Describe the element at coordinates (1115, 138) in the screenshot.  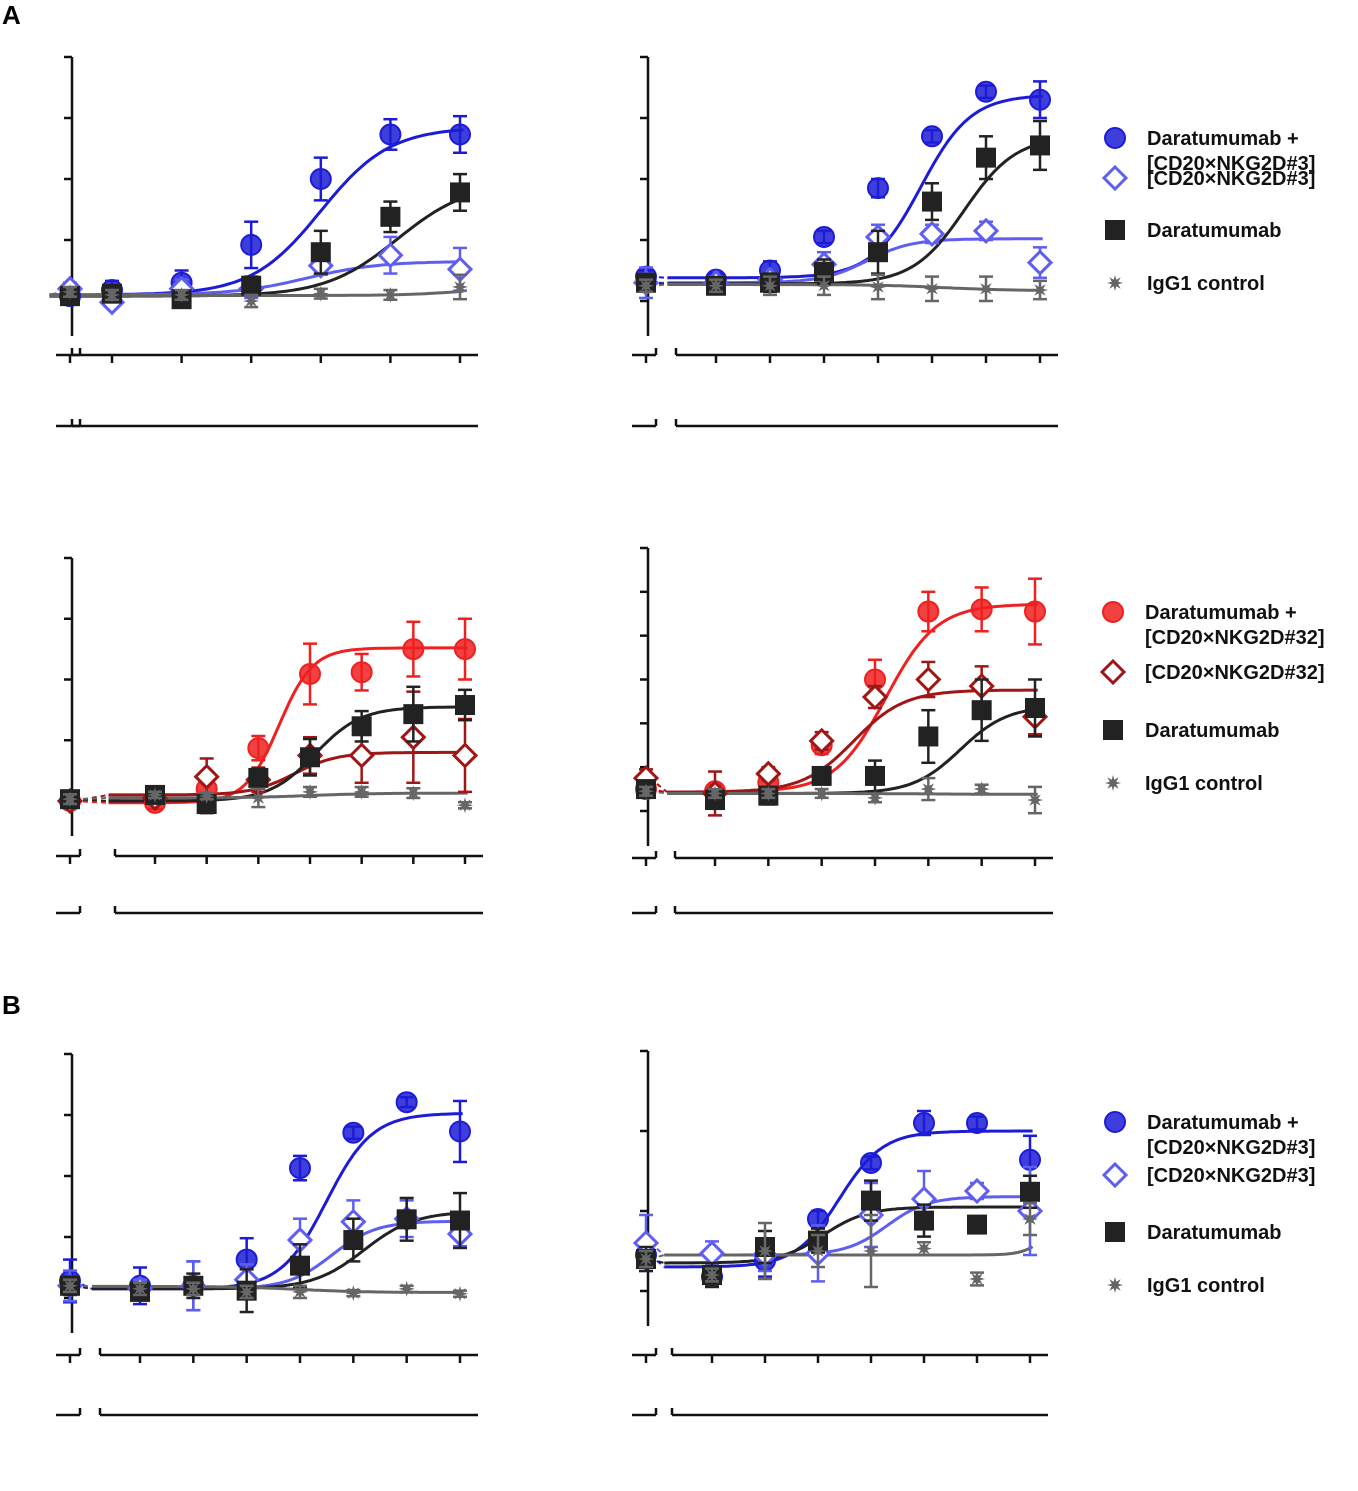
I see `legend-marker-circle` at that location.